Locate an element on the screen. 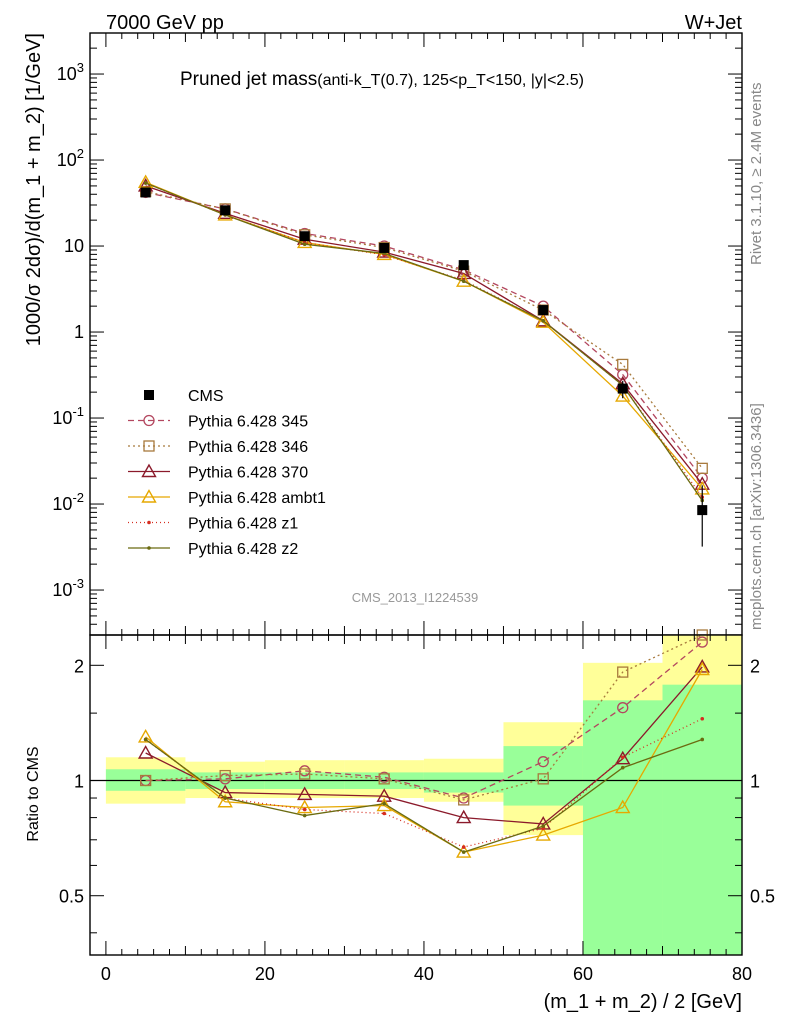 The image size is (786, 1024). x-tick-label-1: 20 is located at coordinates (265, 974).